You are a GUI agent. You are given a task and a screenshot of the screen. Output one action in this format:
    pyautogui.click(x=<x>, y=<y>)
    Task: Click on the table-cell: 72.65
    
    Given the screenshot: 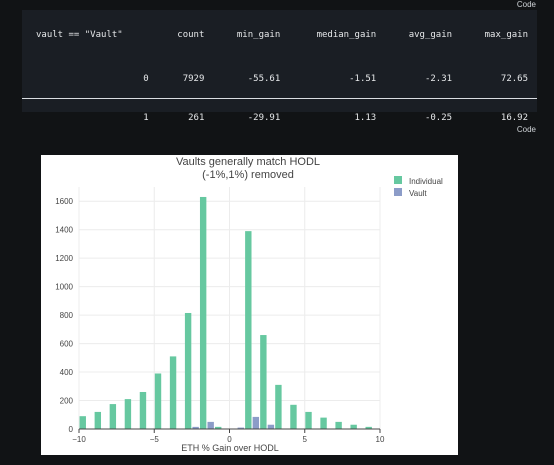 What is the action you would take?
    pyautogui.click(x=499, y=79)
    